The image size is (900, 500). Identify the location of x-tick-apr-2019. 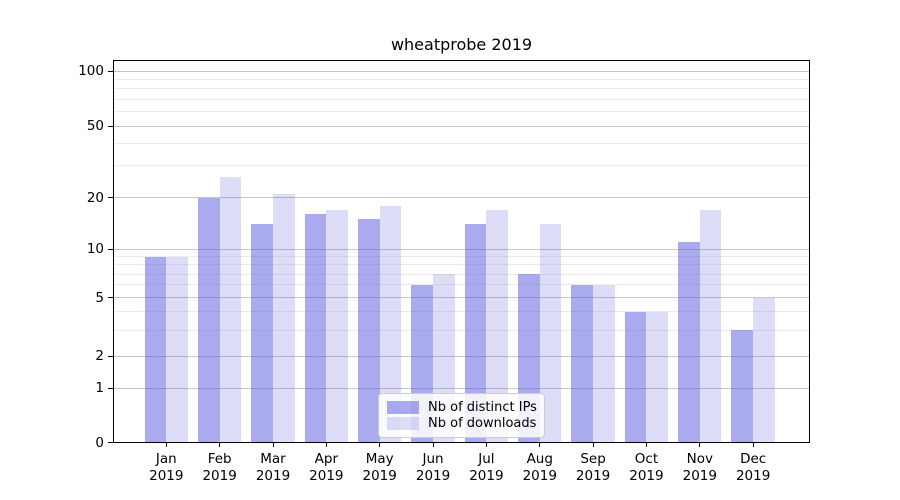
(326, 445).